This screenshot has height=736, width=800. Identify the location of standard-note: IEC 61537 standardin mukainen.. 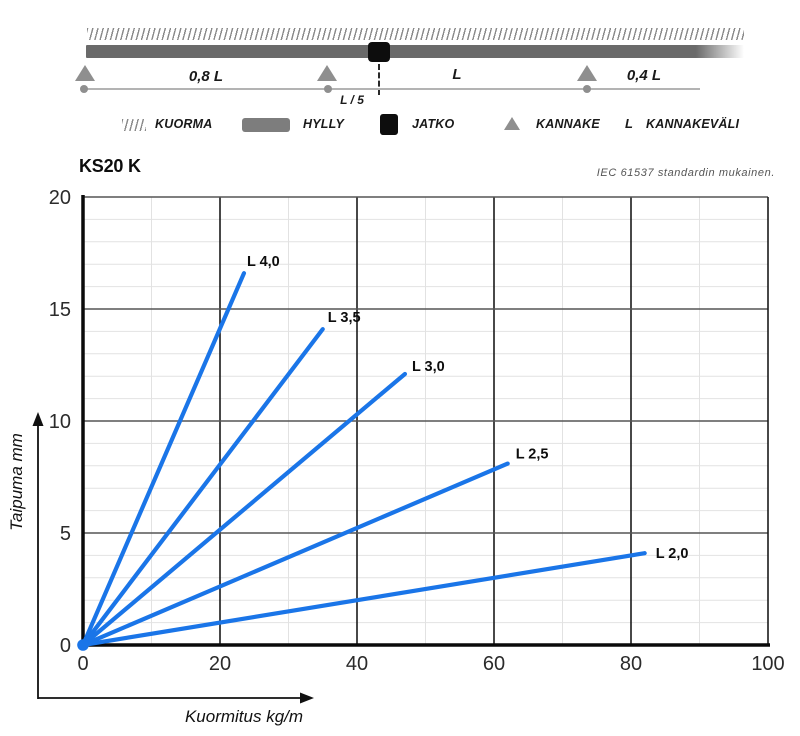
(685, 173).